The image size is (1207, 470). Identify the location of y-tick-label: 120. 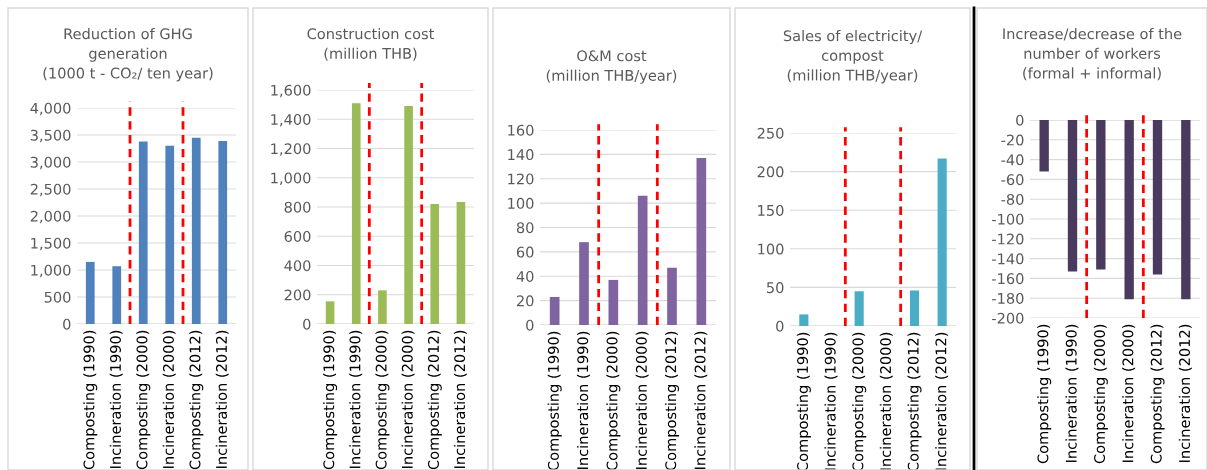
(521, 179).